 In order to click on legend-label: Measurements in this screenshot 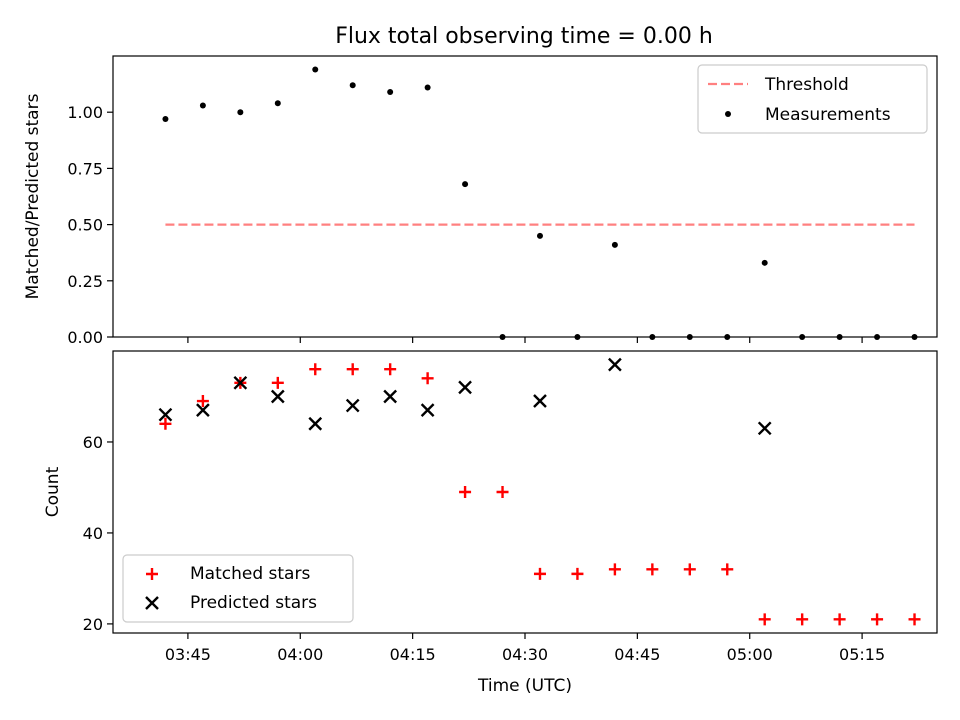, I will do `click(828, 115)`.